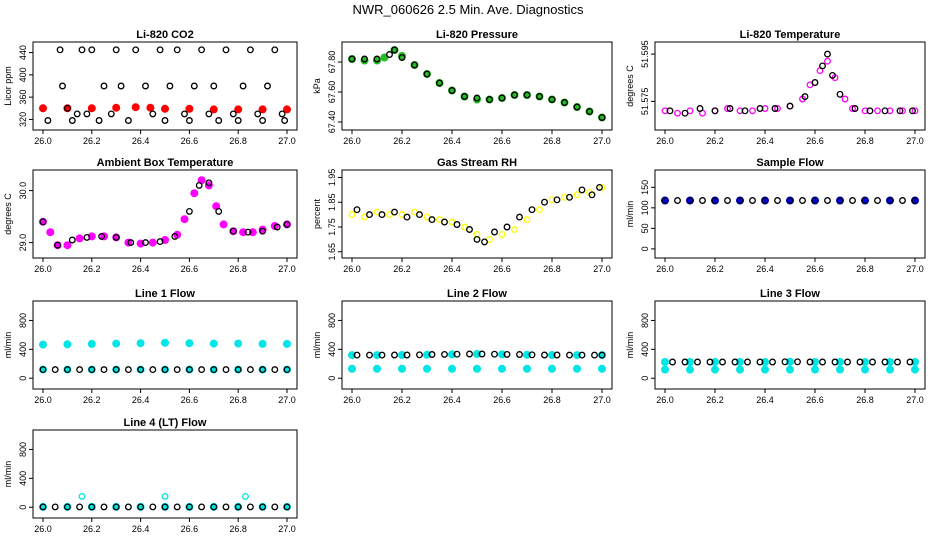  What do you see at coordinates (23, 119) in the screenshot?
I see `y-tick-label: 320` at bounding box center [23, 119].